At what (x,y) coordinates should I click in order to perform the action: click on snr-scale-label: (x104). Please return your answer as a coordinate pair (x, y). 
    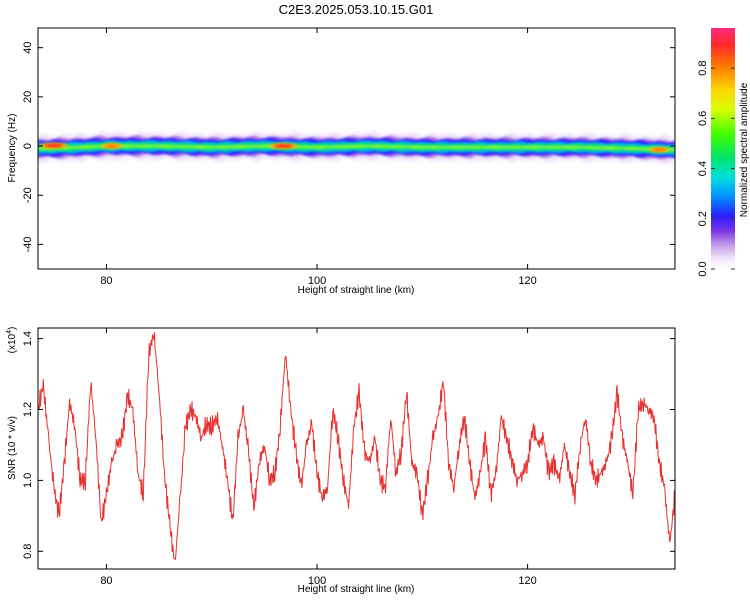
    Looking at the image, I should click on (12, 340).